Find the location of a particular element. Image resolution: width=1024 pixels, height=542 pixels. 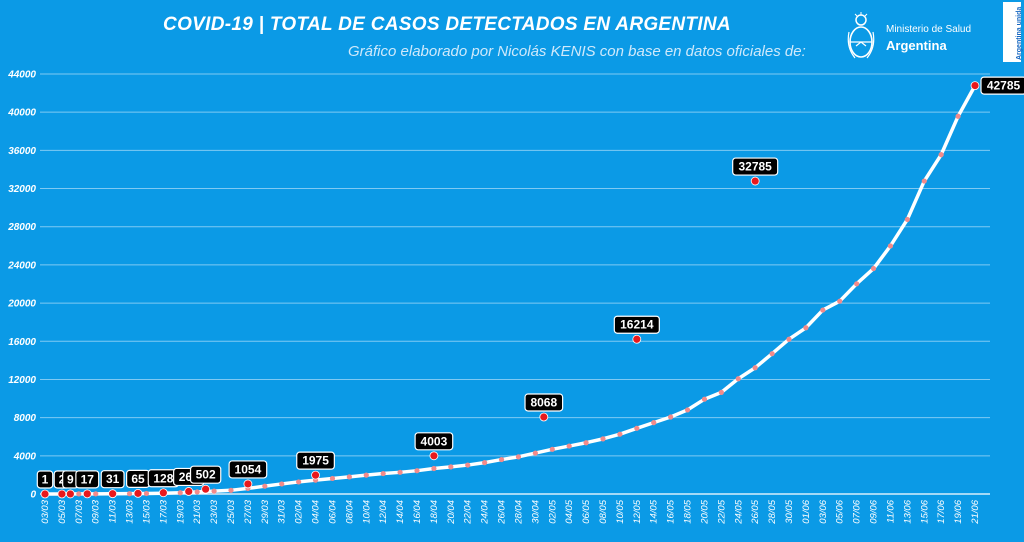

x-tick-label: 18/04 is located at coordinates (434, 512).